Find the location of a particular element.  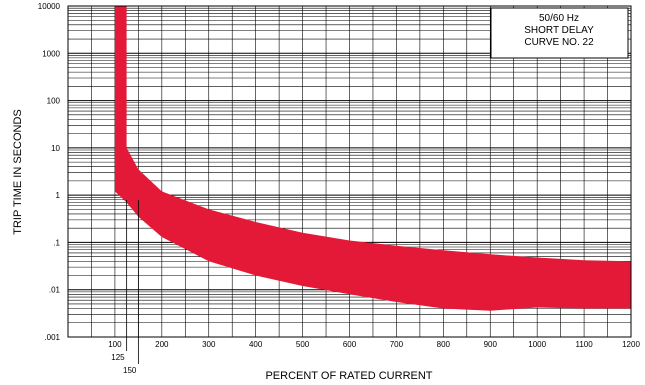

x-tick-label: 500 is located at coordinates (303, 344).